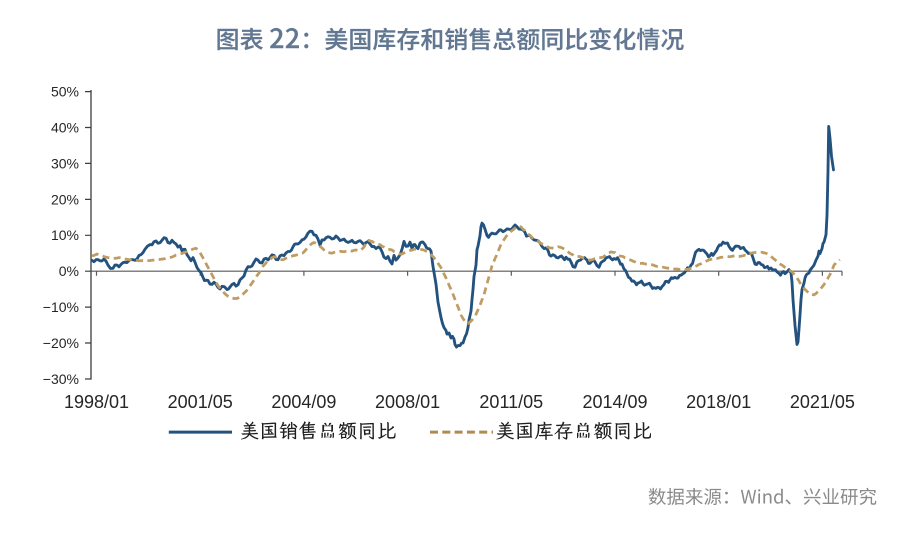  Describe the element at coordinates (65, 163) in the screenshot. I see `svg-text: 30%` at that location.